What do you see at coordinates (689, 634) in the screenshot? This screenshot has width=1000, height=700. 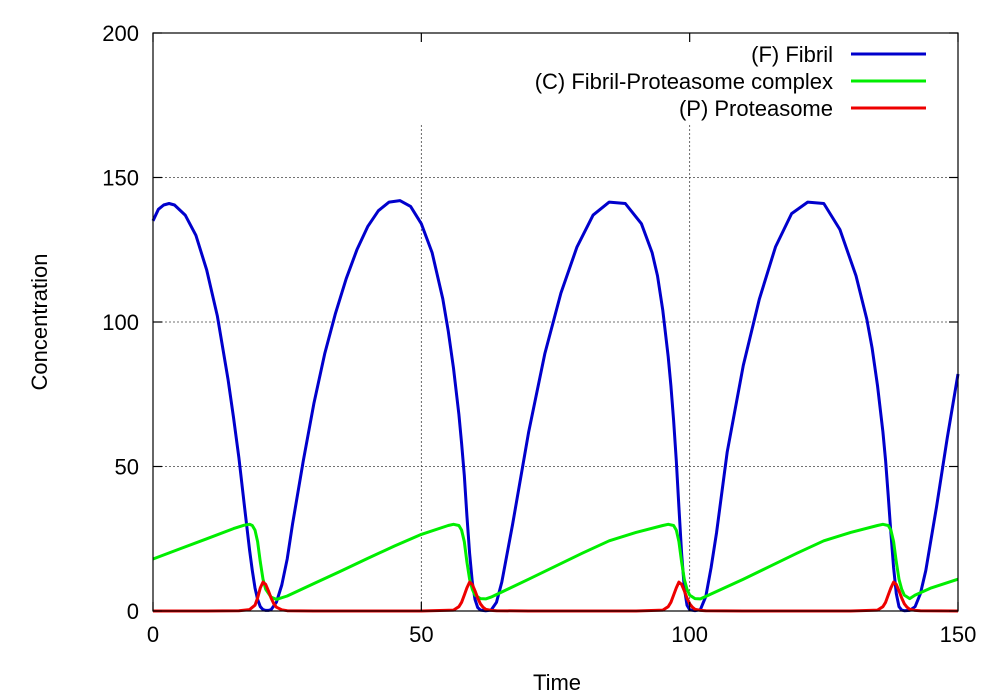 I see `x-tick-label: 100` at bounding box center [689, 634].